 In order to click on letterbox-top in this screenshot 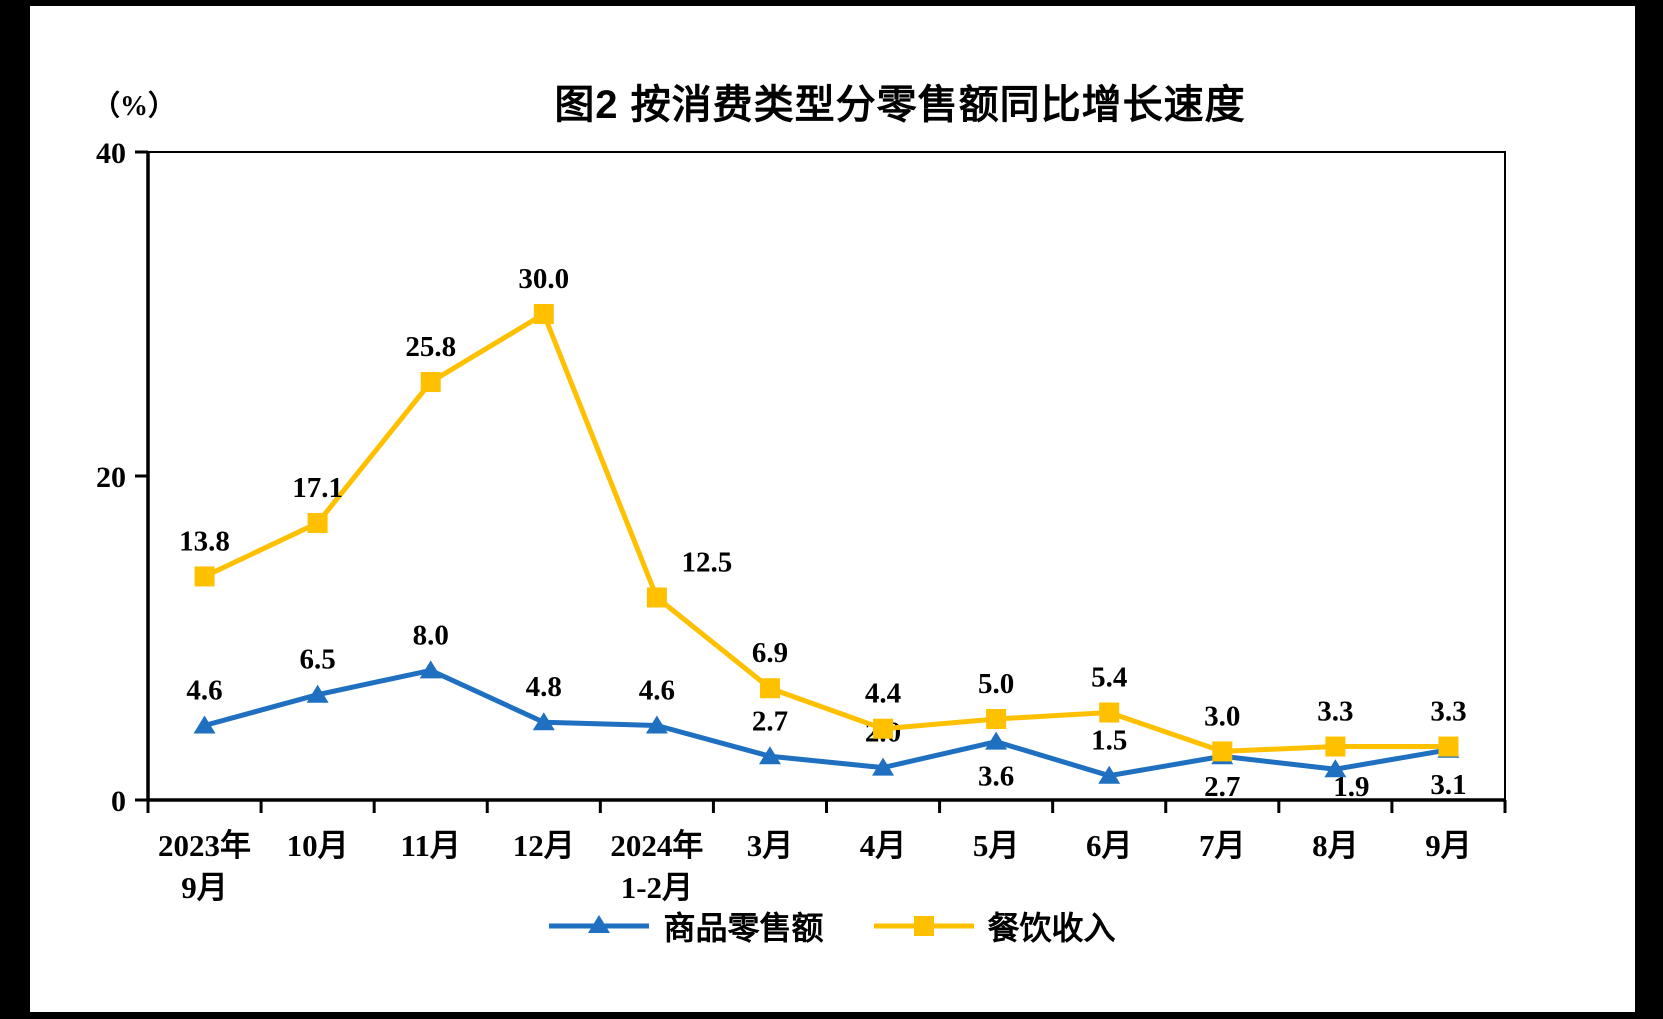, I will do `click(831, 3)`.